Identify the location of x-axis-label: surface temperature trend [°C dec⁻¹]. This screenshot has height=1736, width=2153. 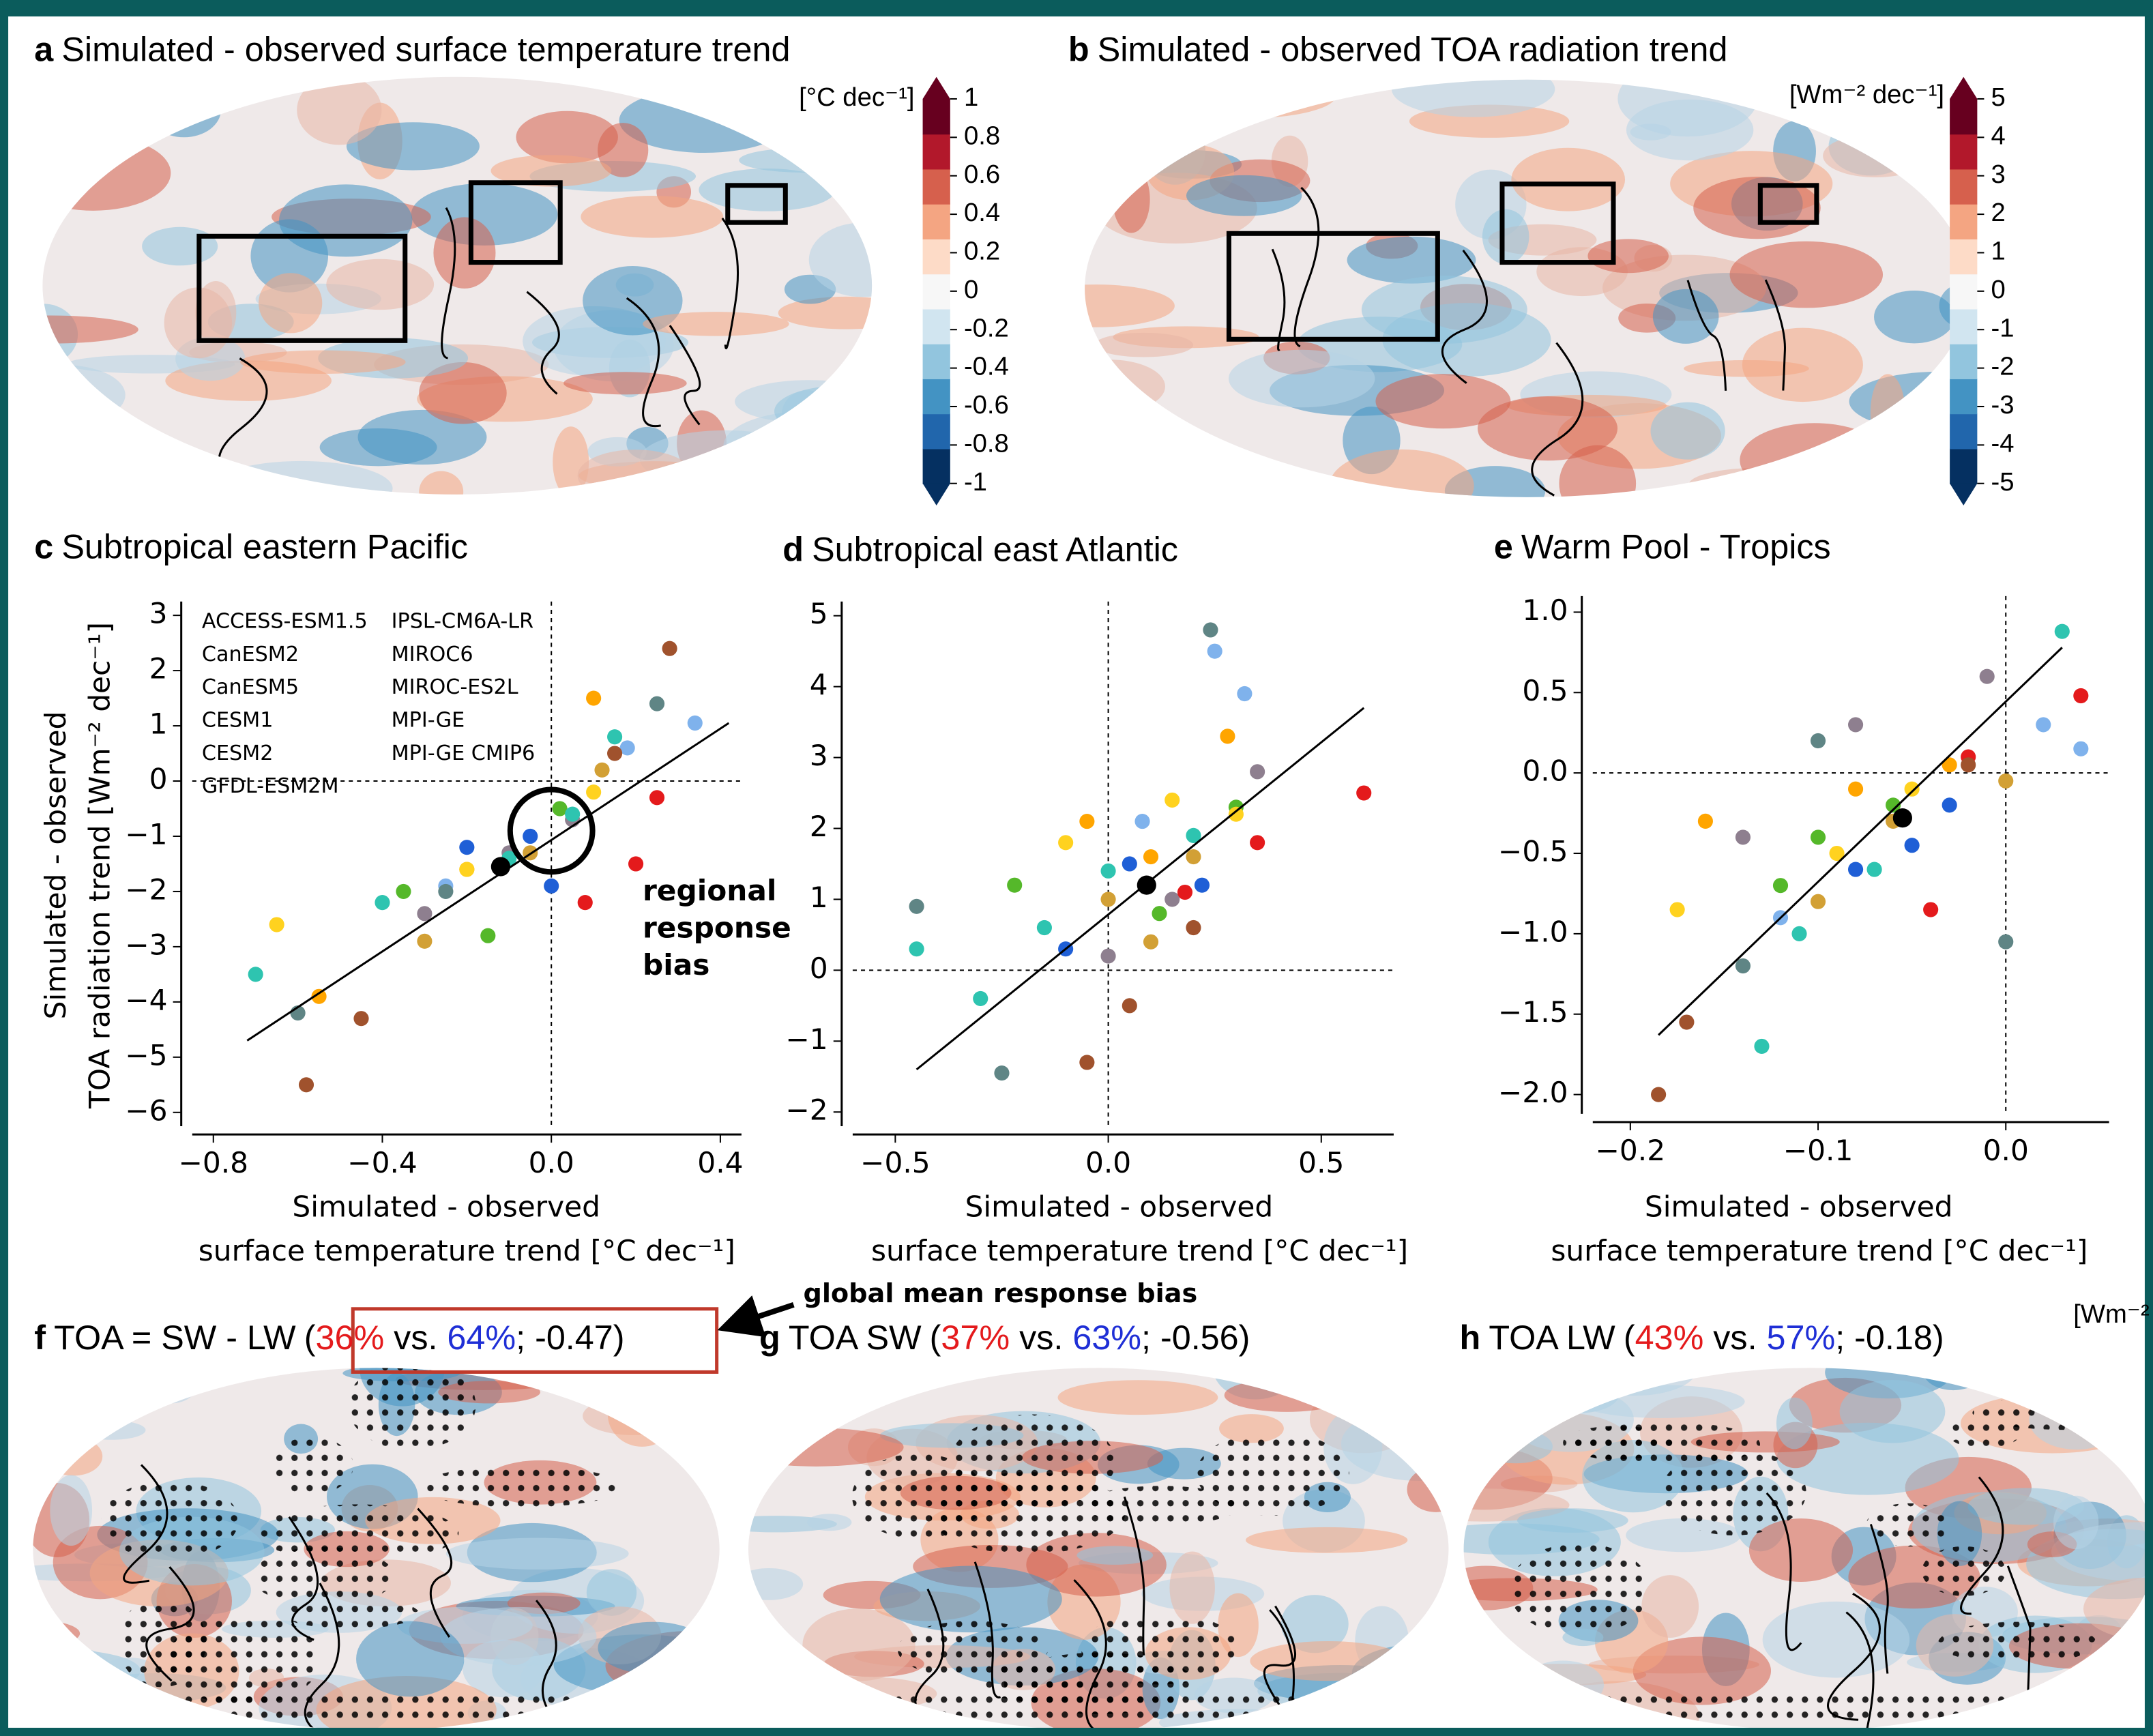
(467, 1251).